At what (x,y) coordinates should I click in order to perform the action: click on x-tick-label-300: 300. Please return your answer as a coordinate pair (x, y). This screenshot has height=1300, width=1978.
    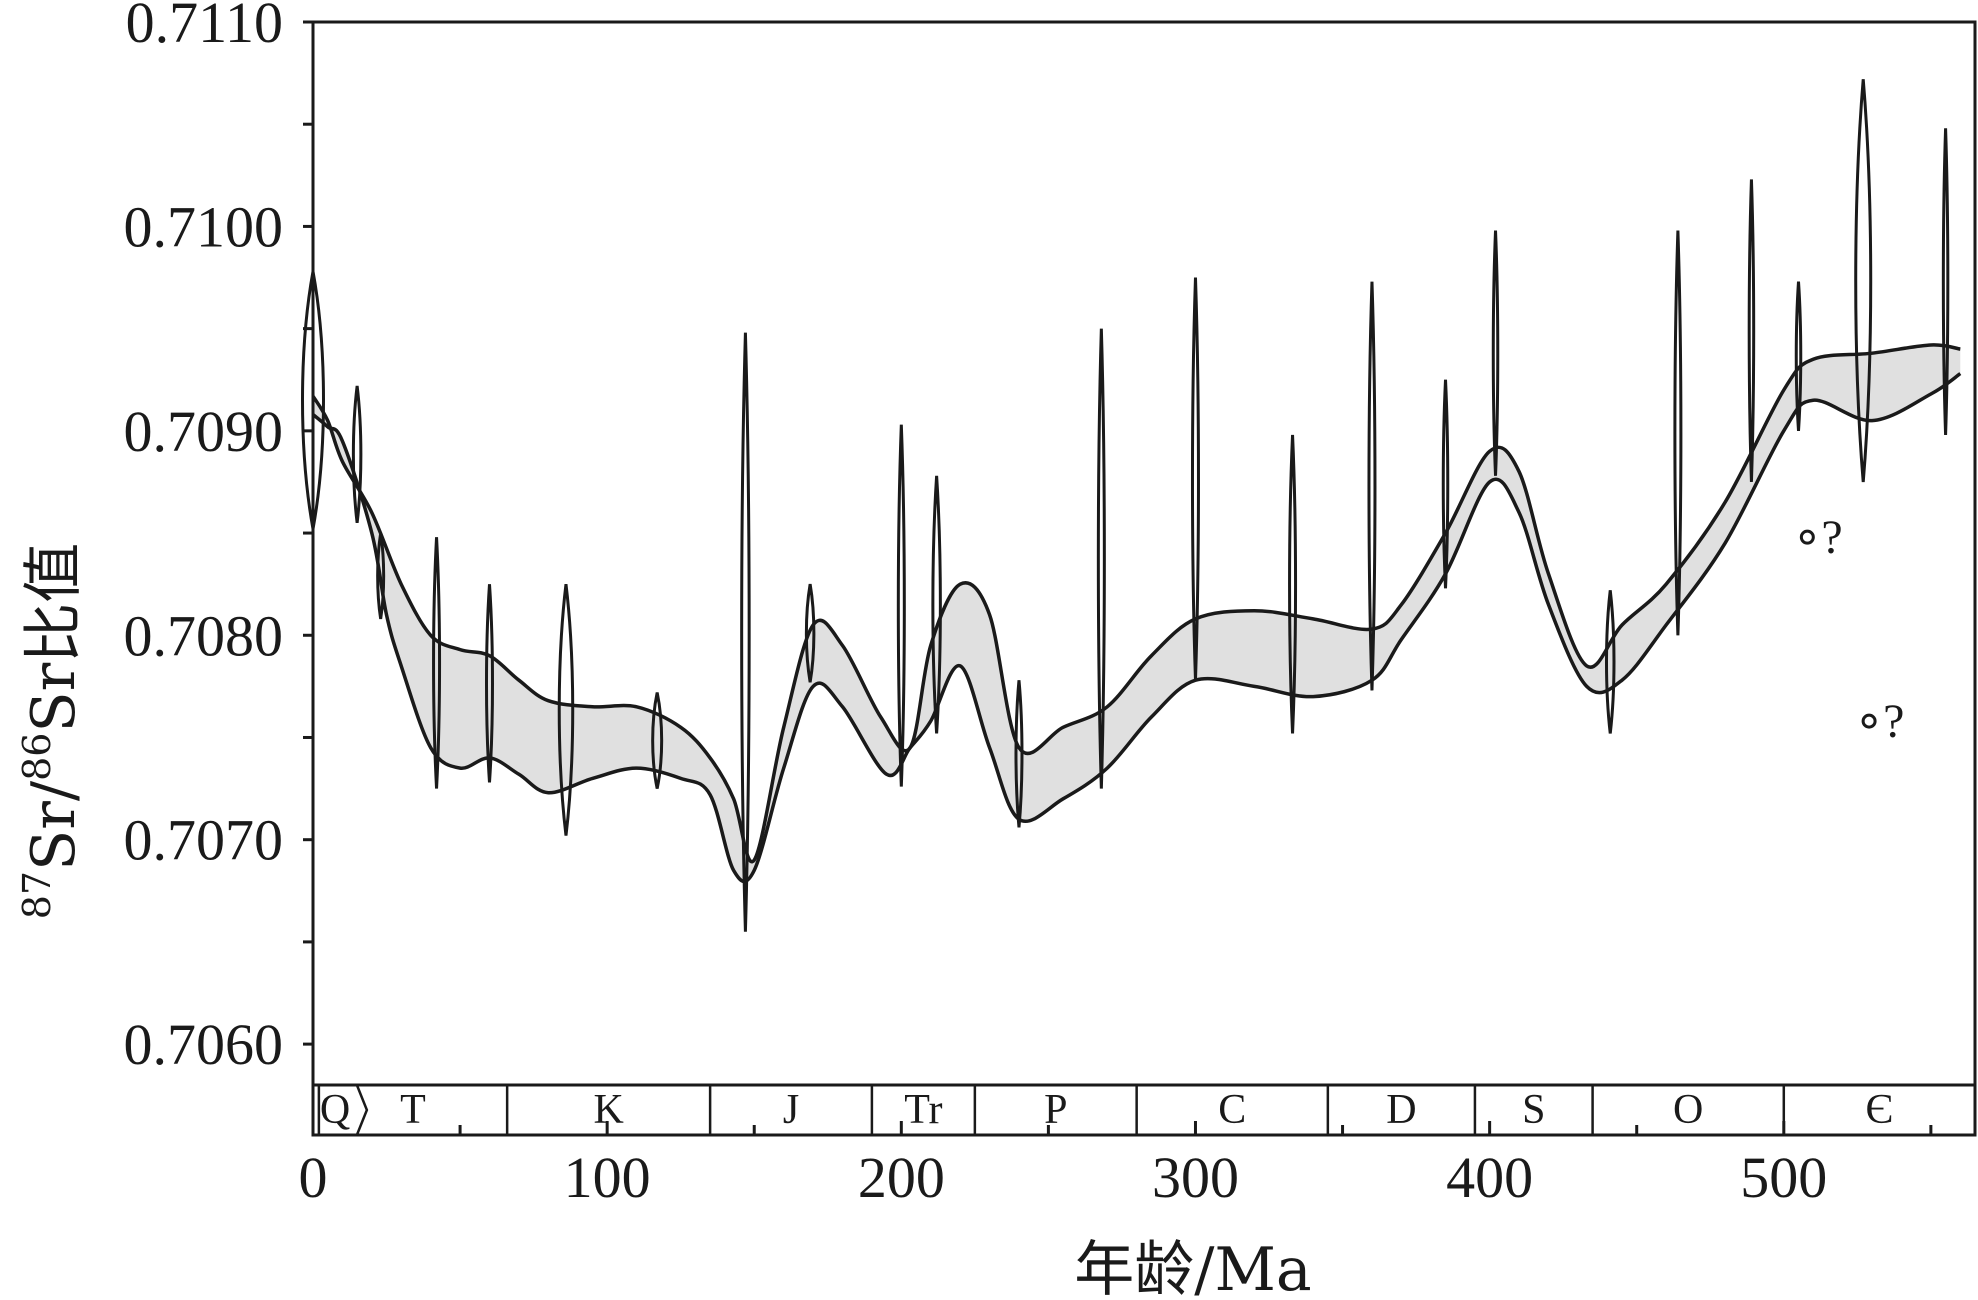
    Looking at the image, I should click on (1195, 1177).